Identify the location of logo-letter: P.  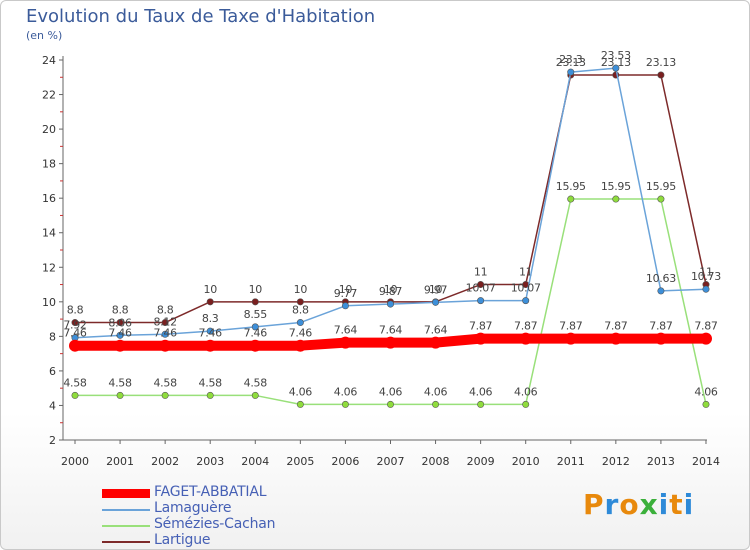
(594, 504).